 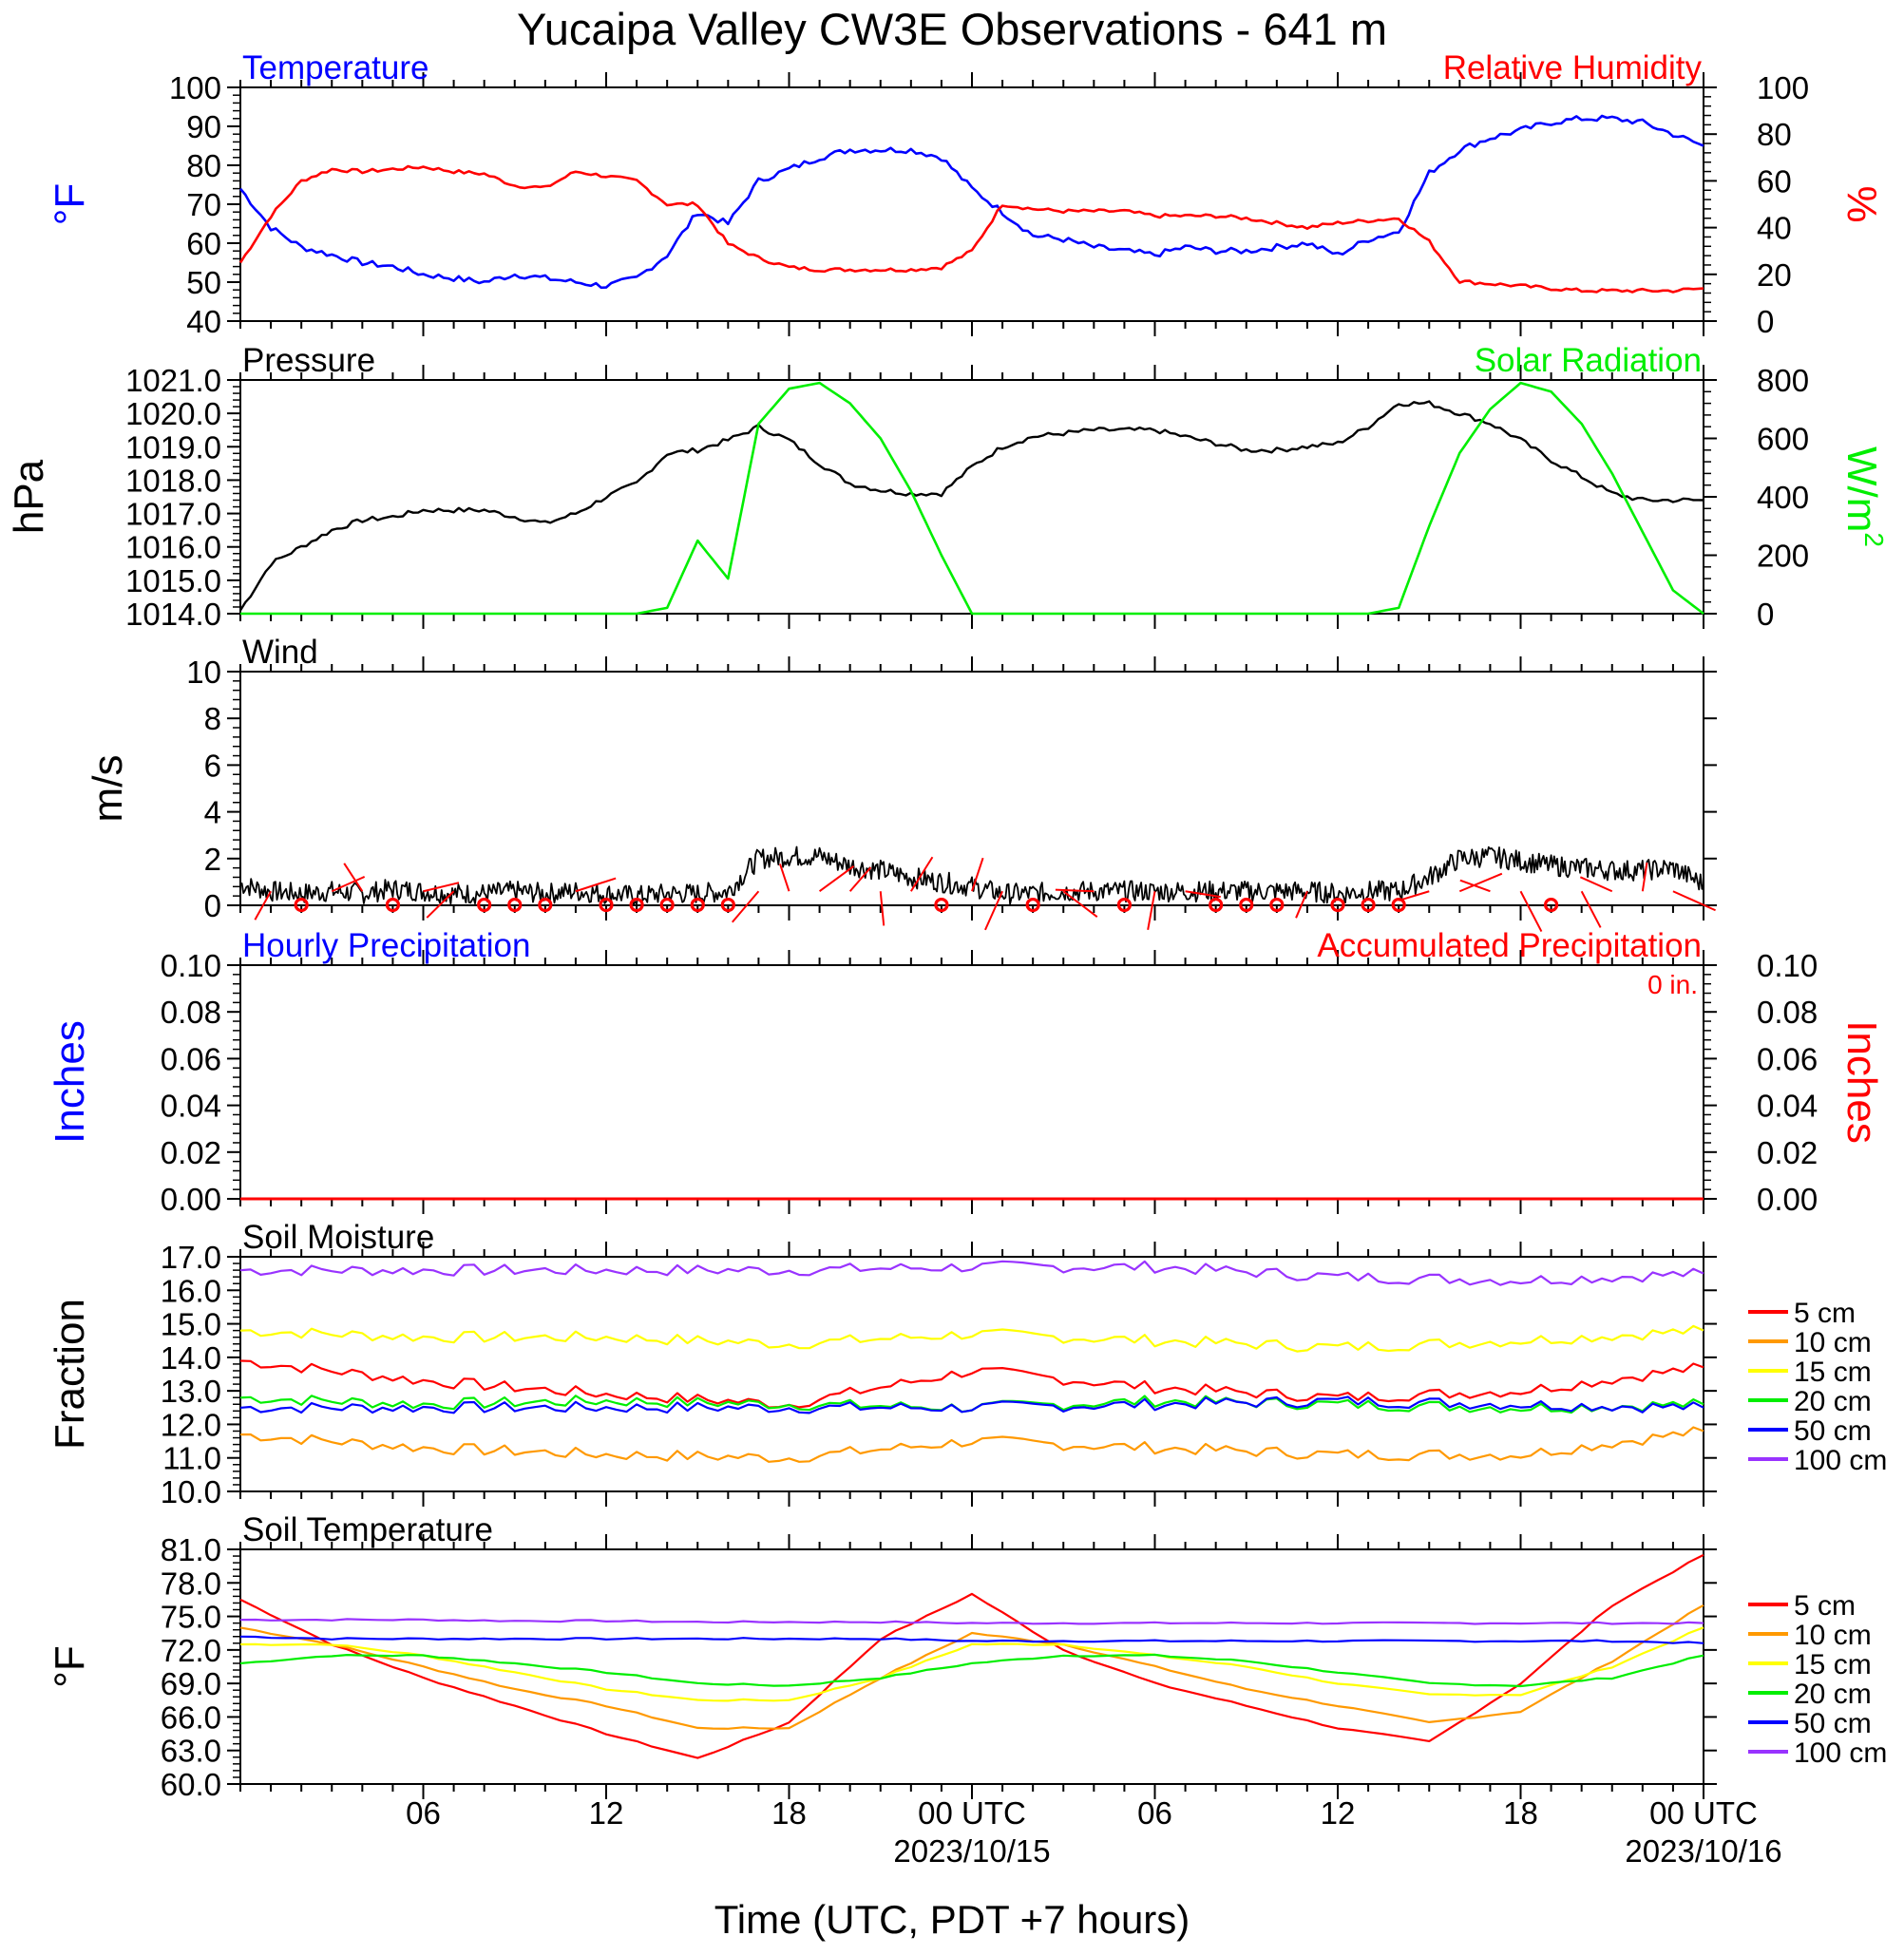 What do you see at coordinates (204, 282) in the screenshot?
I see `temp_rh-ytick-label-left: 50` at bounding box center [204, 282].